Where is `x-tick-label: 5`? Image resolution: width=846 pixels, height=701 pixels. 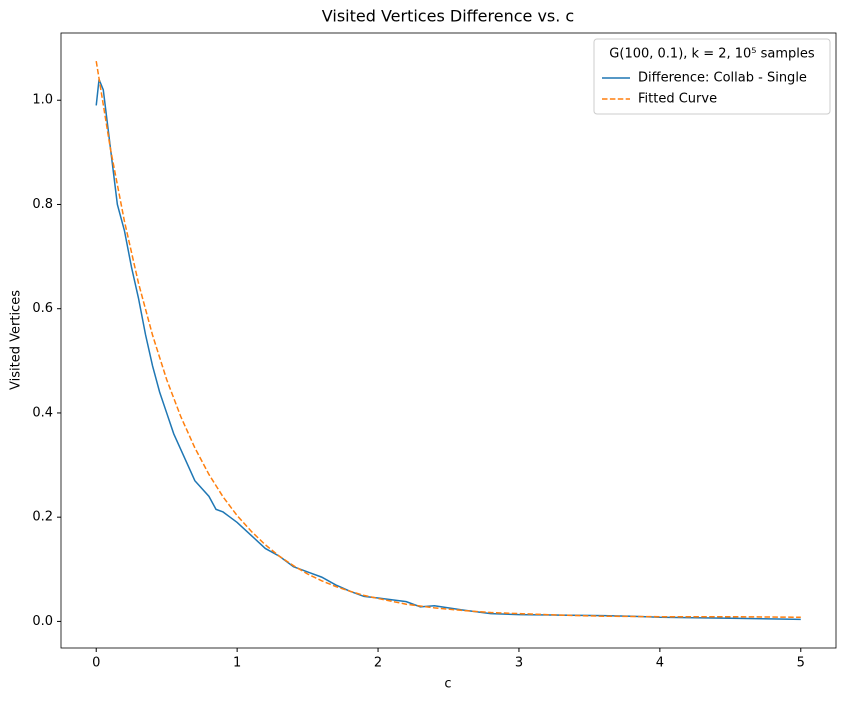
x-tick-label: 5 is located at coordinates (801, 663).